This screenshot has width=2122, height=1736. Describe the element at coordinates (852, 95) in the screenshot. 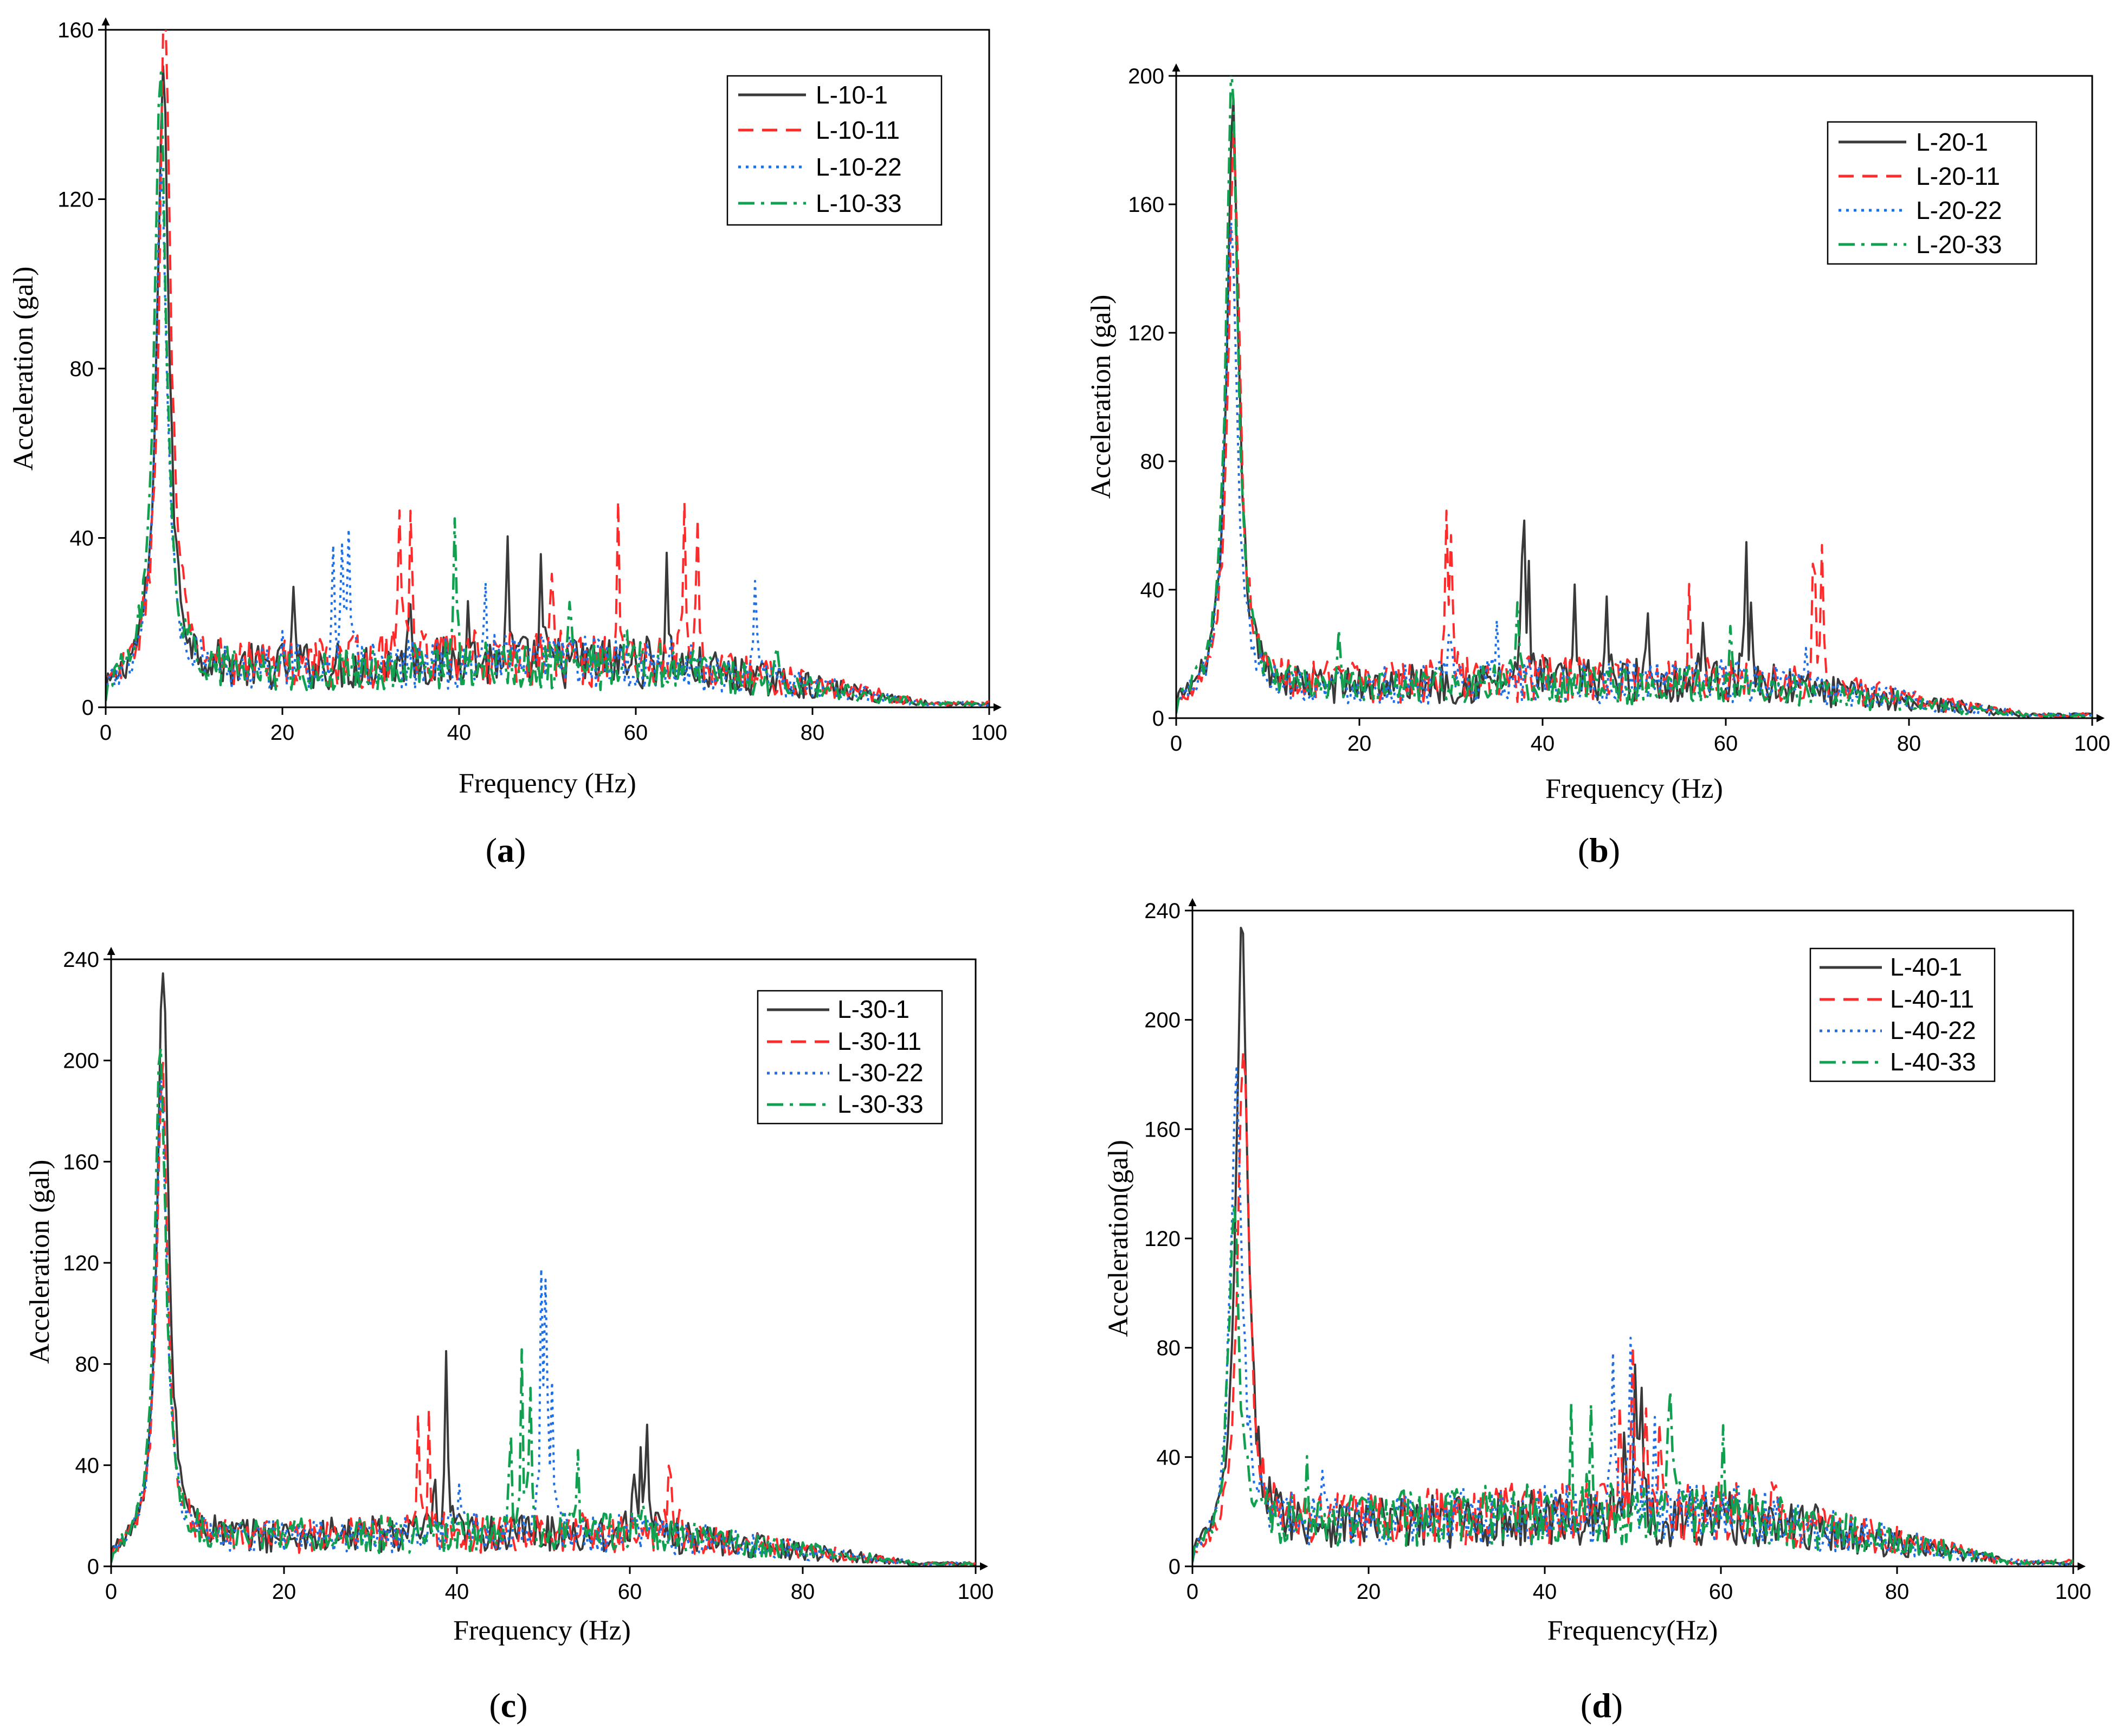

I see `legend-label-0: L-10-1` at that location.